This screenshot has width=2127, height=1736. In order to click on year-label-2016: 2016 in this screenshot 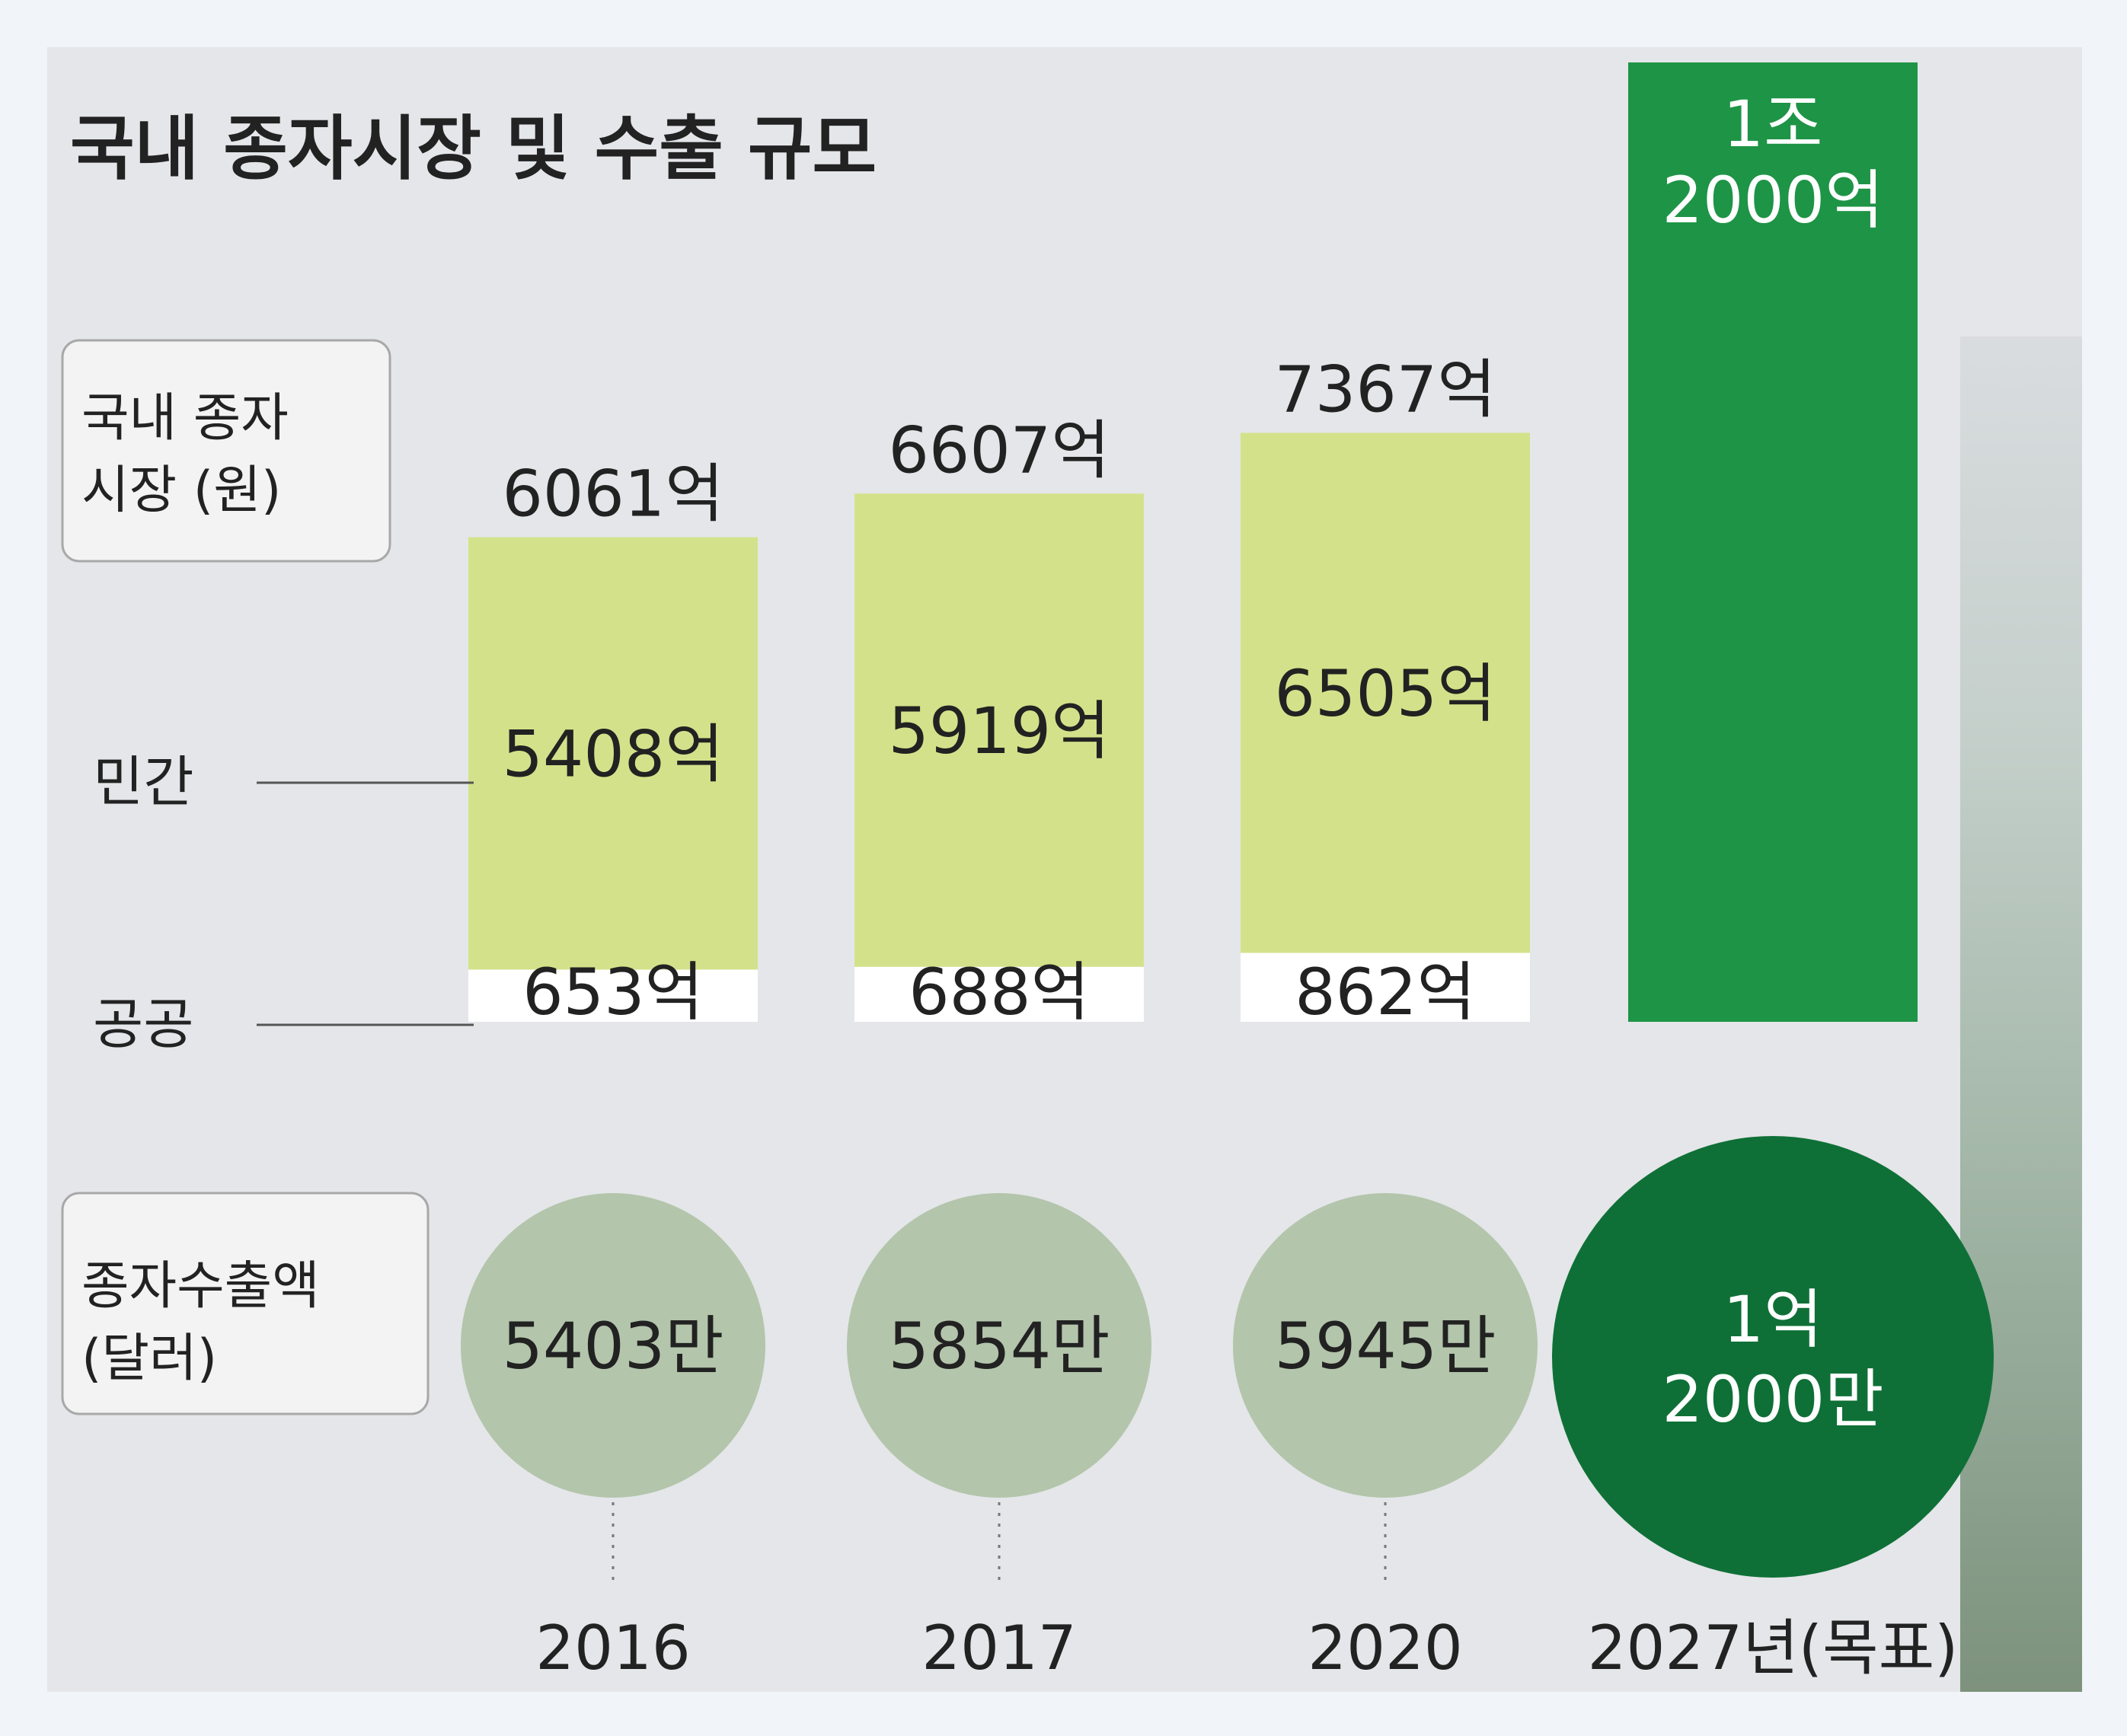, I will do `click(613, 1648)`.